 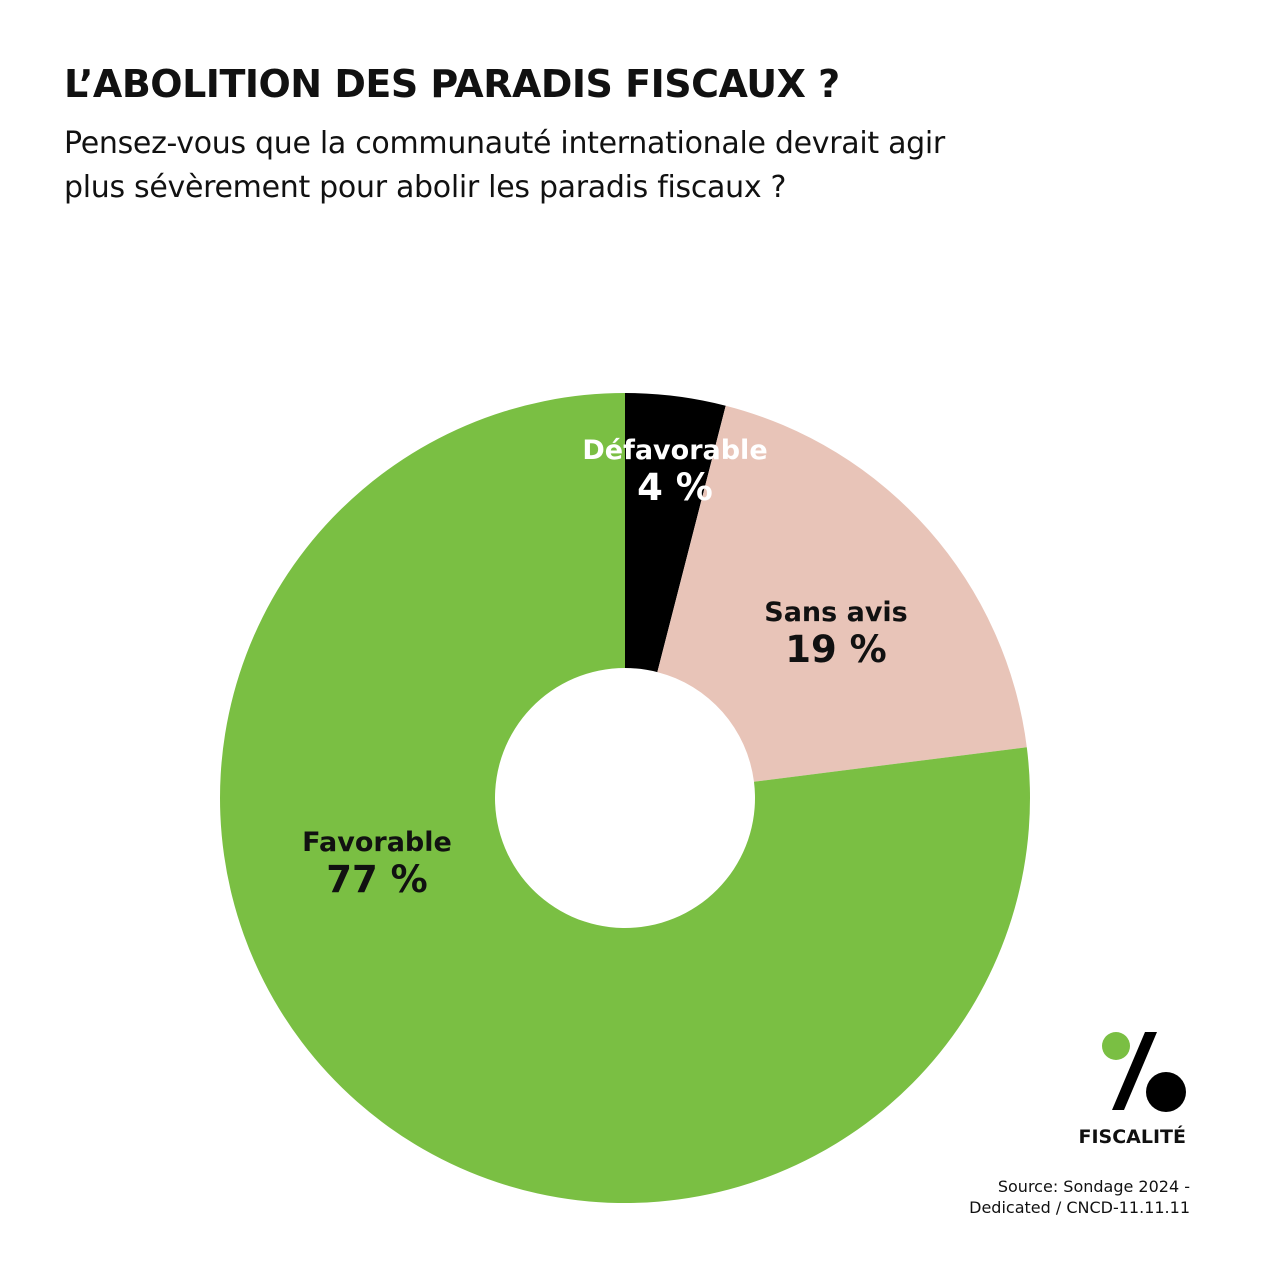 I want to click on data-label: 19 %, so click(x=836, y=649).